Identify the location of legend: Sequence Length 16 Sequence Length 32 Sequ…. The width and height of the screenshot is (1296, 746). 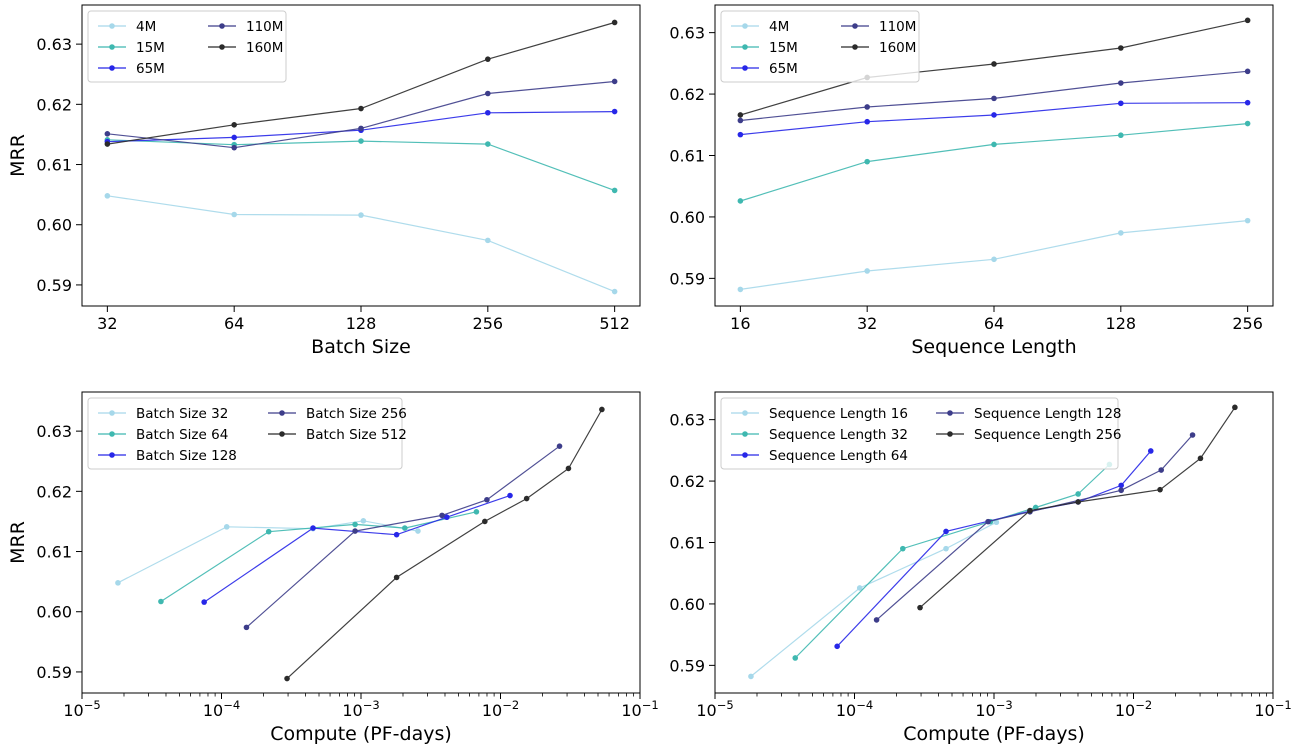
(921, 433).